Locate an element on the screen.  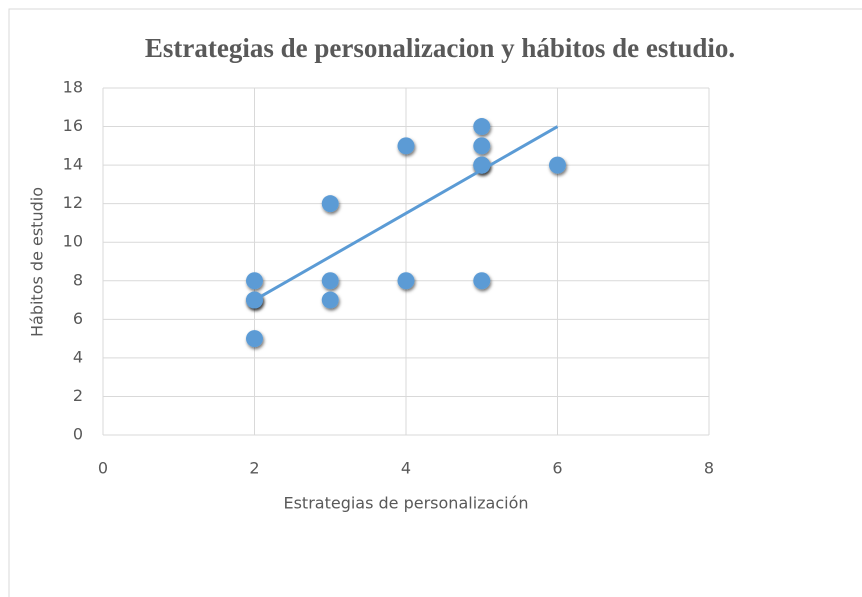
x-tick-label: 6 is located at coordinates (557, 468).